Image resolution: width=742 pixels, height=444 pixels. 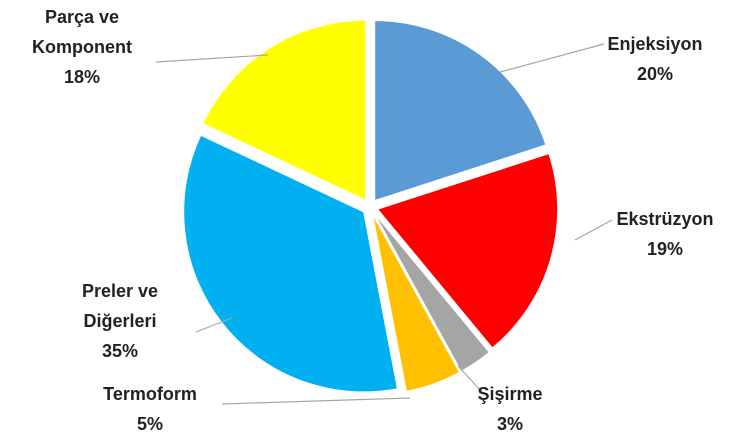 What do you see at coordinates (655, 74) in the screenshot?
I see `slice-value-label: 20%` at bounding box center [655, 74].